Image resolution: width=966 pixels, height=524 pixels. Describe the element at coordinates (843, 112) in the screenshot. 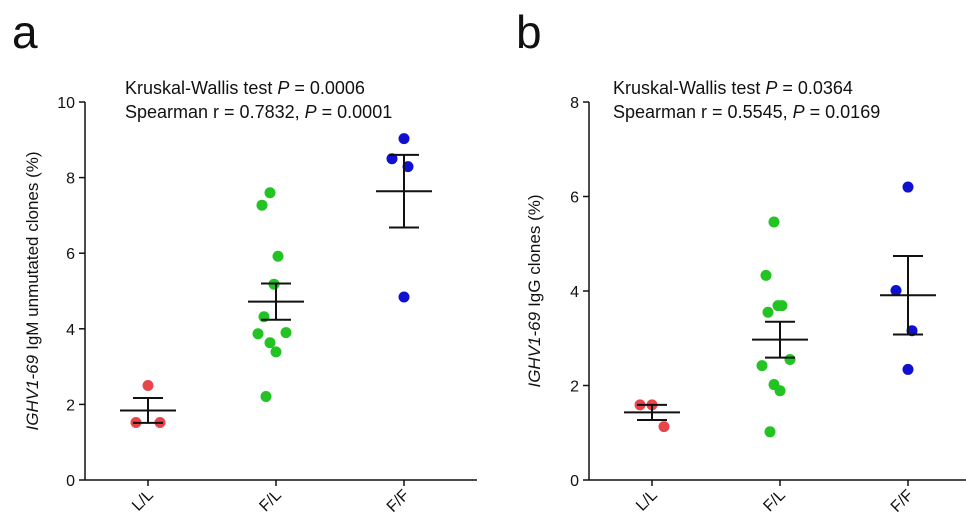

I see `annotation-part: = 0.0169` at that location.